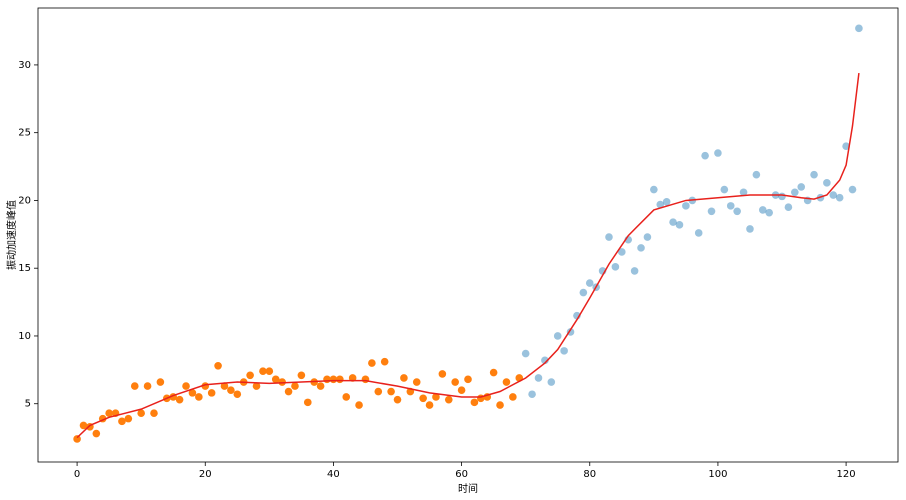 This screenshot has height=500, width=906. Describe the element at coordinates (468, 488) in the screenshot. I see `x-axis-label: 时间` at that location.